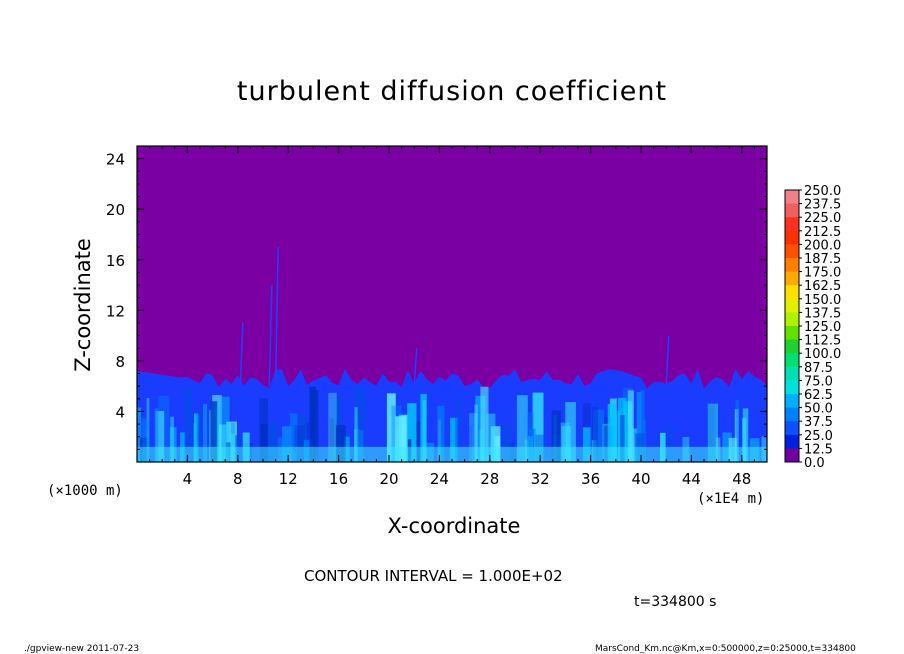 The height and width of the screenshot is (654, 904). What do you see at coordinates (590, 479) in the screenshot?
I see `x-tick-label: 36` at bounding box center [590, 479].